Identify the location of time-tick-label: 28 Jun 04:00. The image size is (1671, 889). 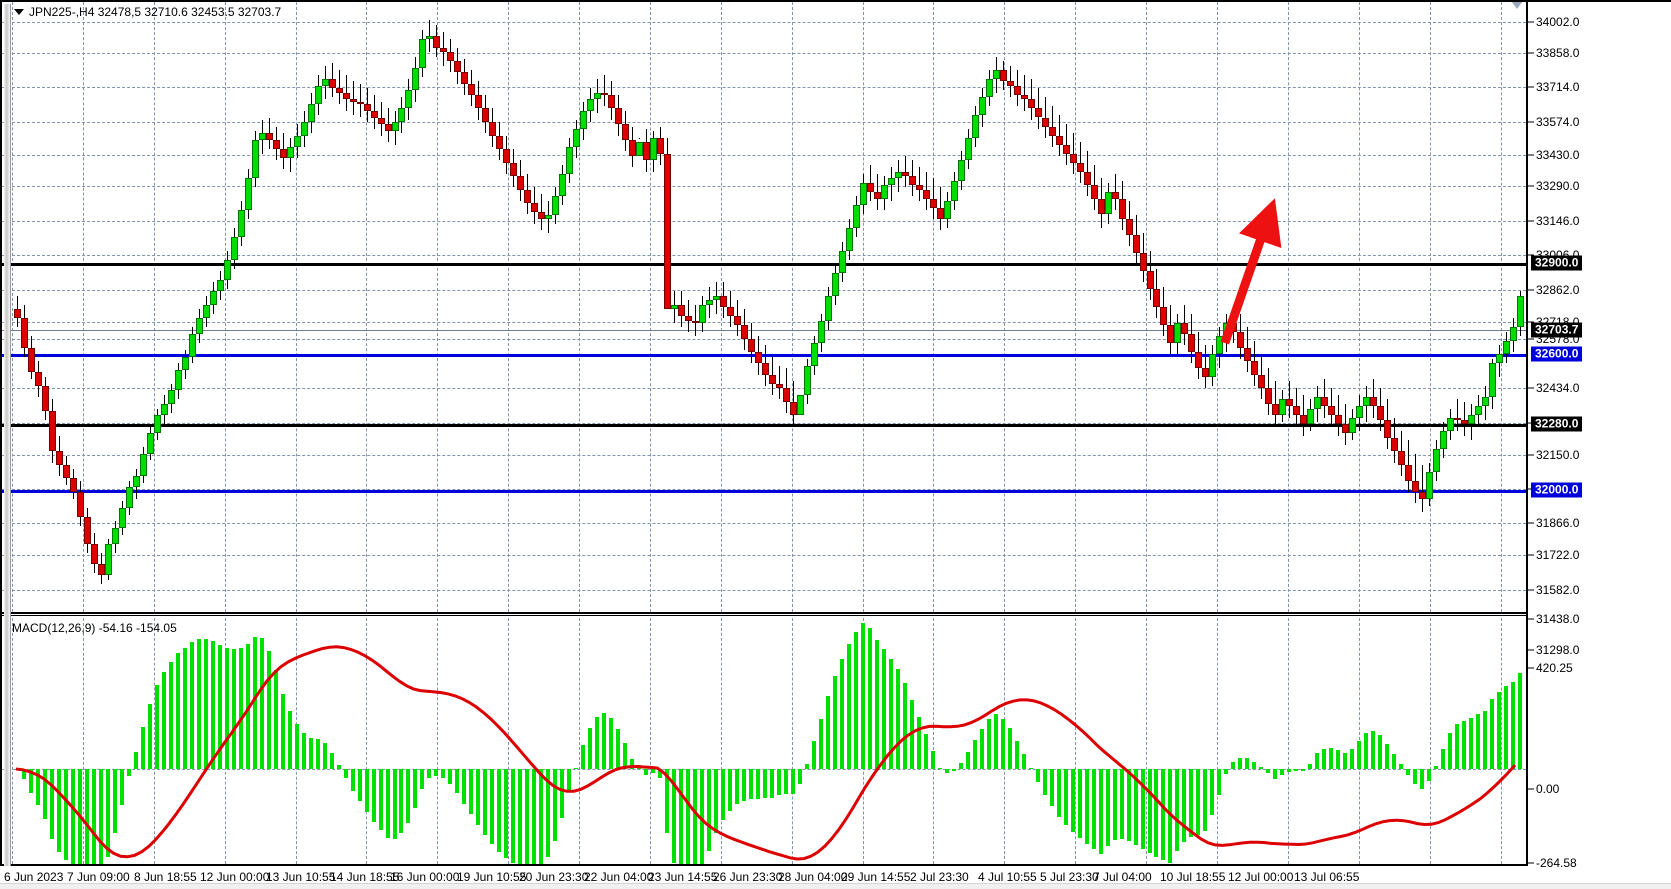
(813, 877).